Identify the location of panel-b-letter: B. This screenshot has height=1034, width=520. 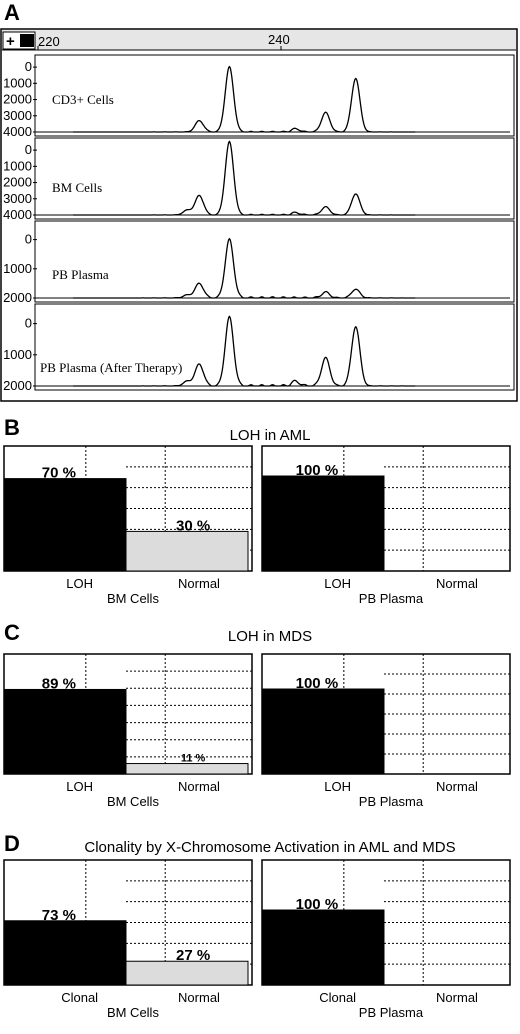
(12, 427).